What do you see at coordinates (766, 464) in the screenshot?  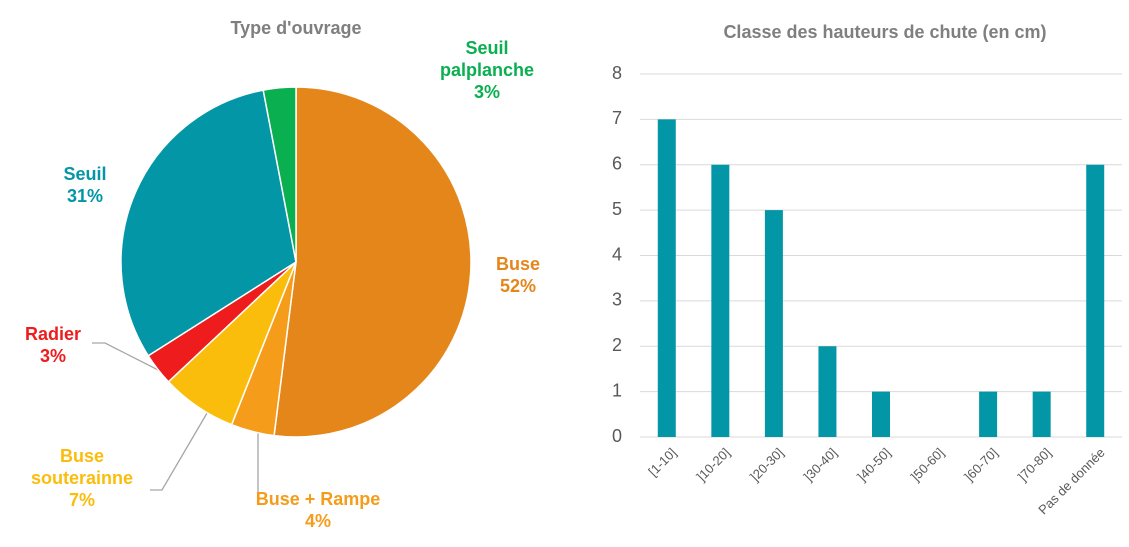 I see `x-tick-label: ]20-30]` at bounding box center [766, 464].